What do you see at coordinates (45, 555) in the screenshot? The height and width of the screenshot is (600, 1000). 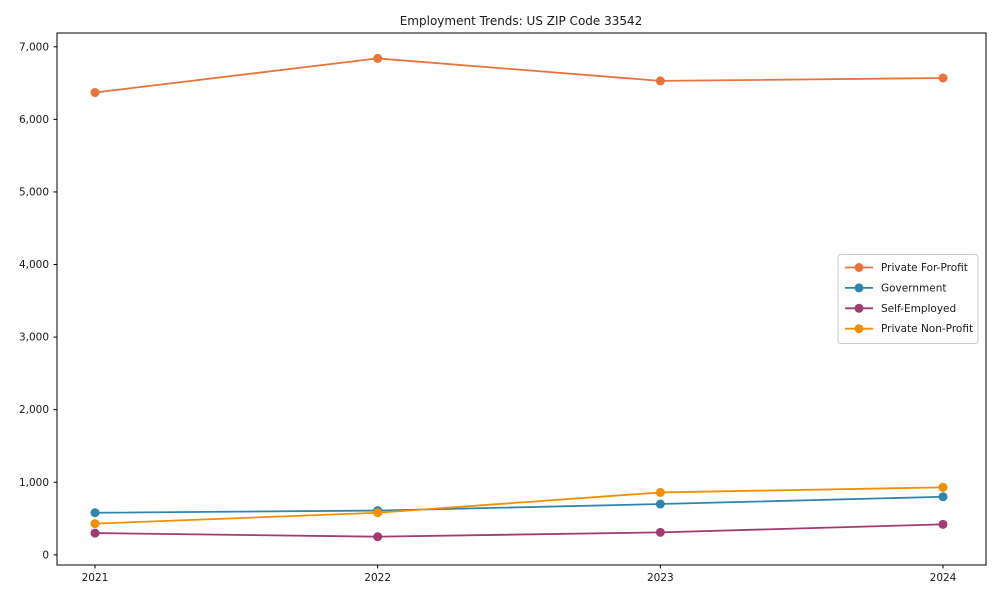 I see `y-axis-tick-label: 0` at bounding box center [45, 555].